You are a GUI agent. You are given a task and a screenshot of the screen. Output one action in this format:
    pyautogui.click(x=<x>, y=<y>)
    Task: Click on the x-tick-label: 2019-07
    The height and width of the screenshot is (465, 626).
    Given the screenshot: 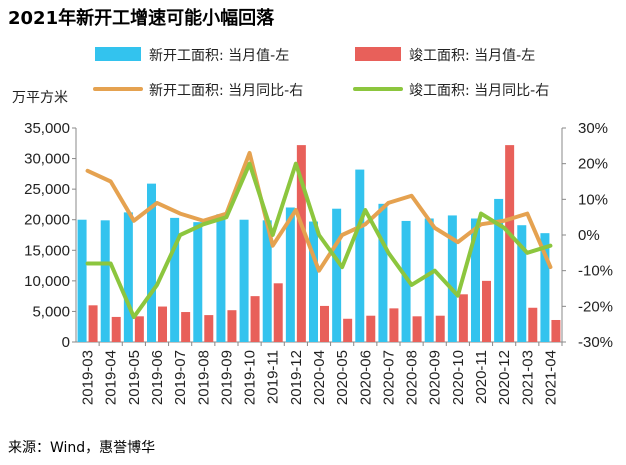 What is the action you would take?
    pyautogui.click(x=180, y=377)
    